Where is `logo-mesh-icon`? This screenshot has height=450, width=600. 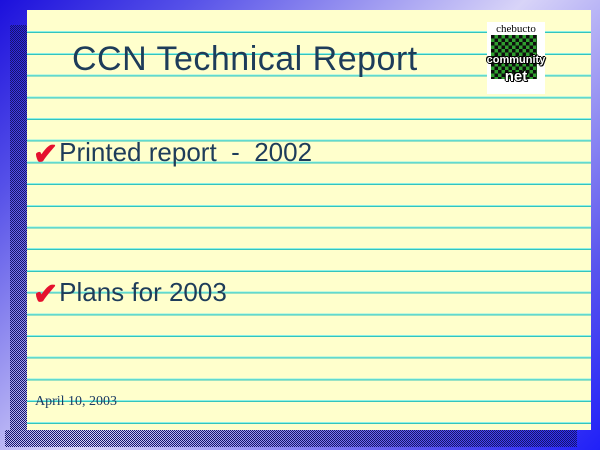 logo-mesh-icon is located at coordinates (514, 57).